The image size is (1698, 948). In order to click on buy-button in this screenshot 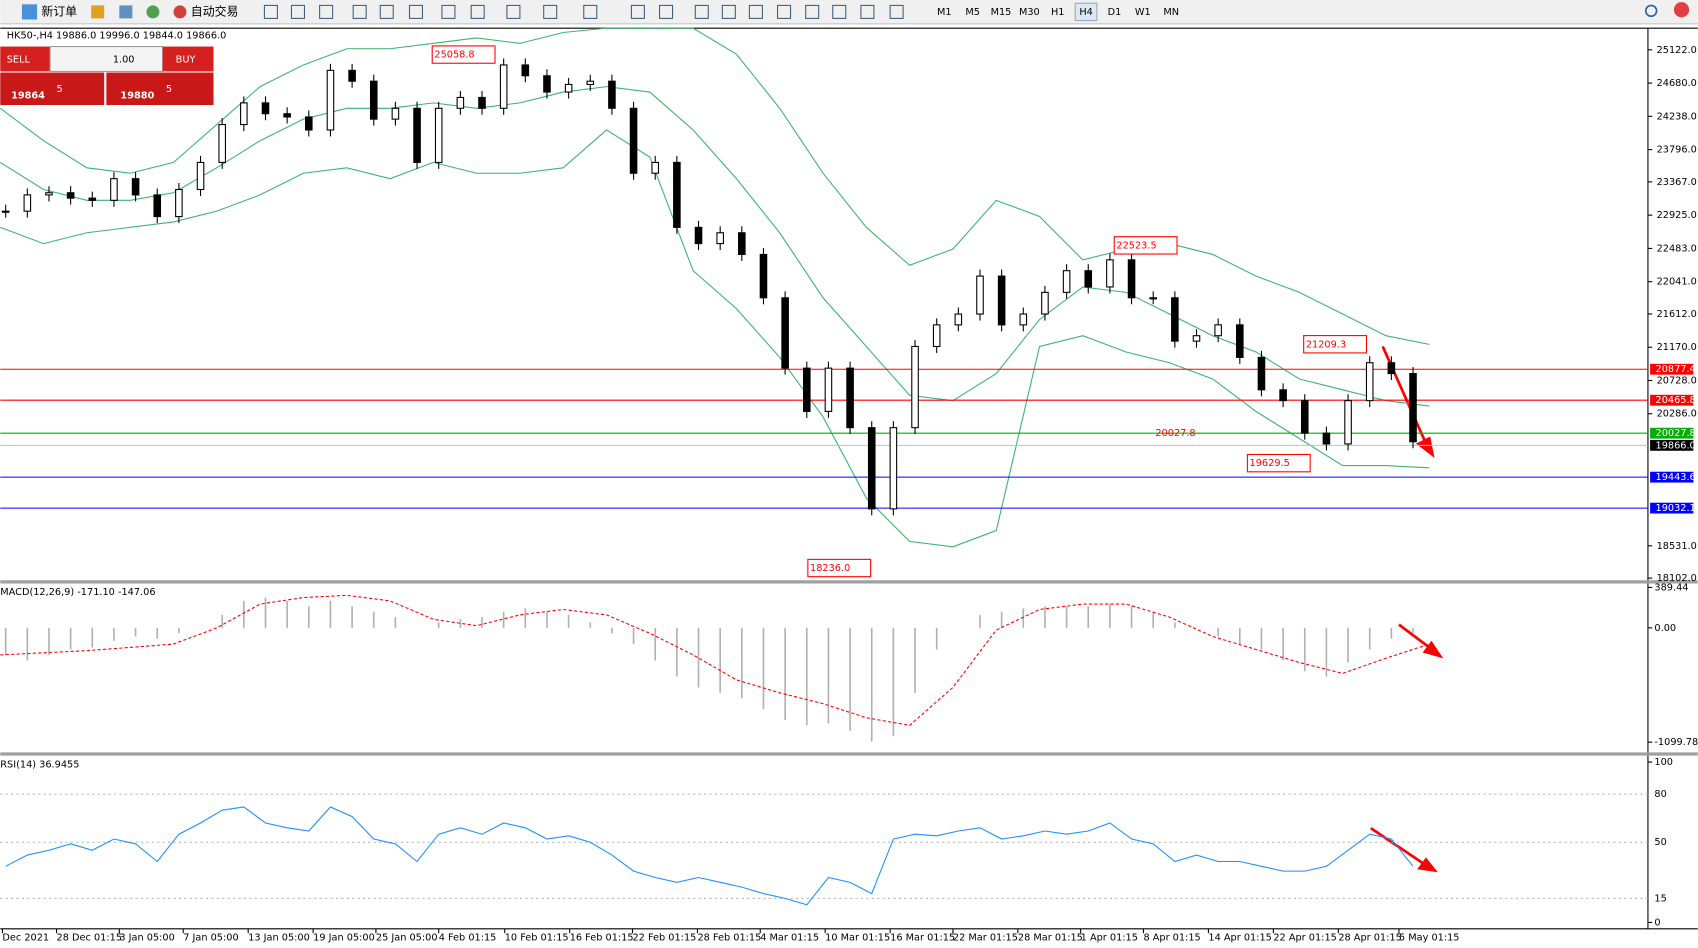, I will do `click(188, 59)`.